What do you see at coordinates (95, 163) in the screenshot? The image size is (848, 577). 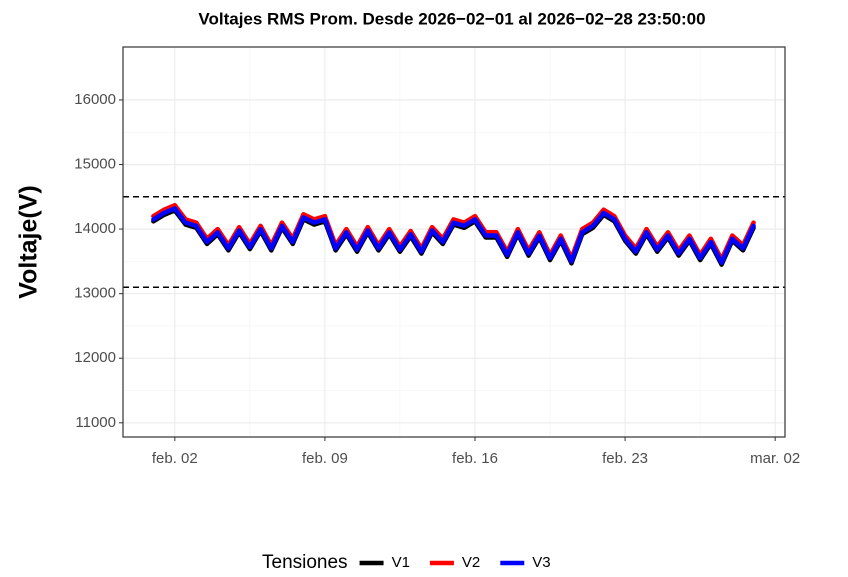 I see `y-tick-label: 15000` at bounding box center [95, 163].